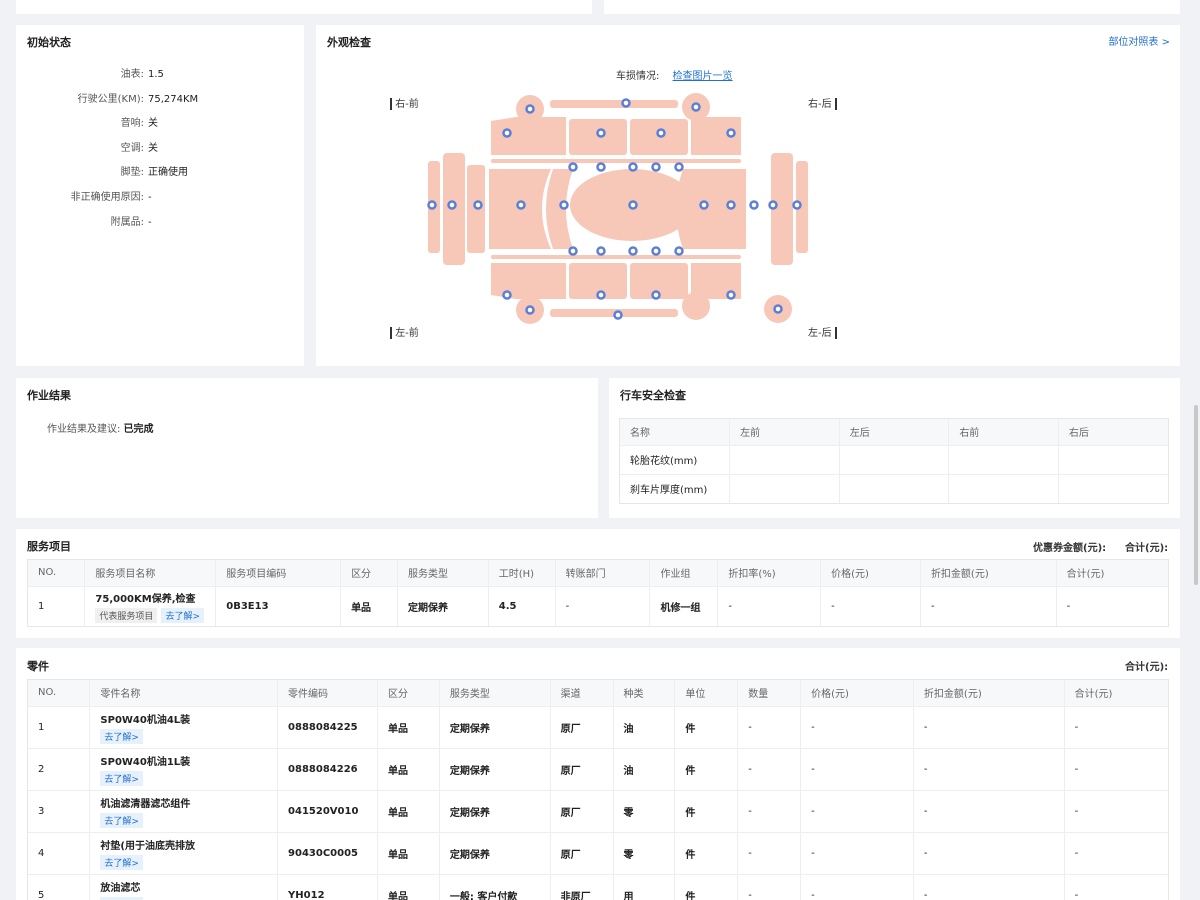  I want to click on safety-header-cell: 左后, so click(894, 432).